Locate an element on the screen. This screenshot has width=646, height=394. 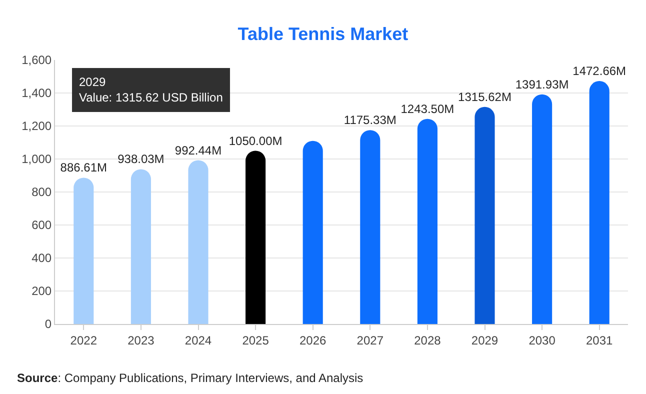
data-label: 1472.66M is located at coordinates (599, 71).